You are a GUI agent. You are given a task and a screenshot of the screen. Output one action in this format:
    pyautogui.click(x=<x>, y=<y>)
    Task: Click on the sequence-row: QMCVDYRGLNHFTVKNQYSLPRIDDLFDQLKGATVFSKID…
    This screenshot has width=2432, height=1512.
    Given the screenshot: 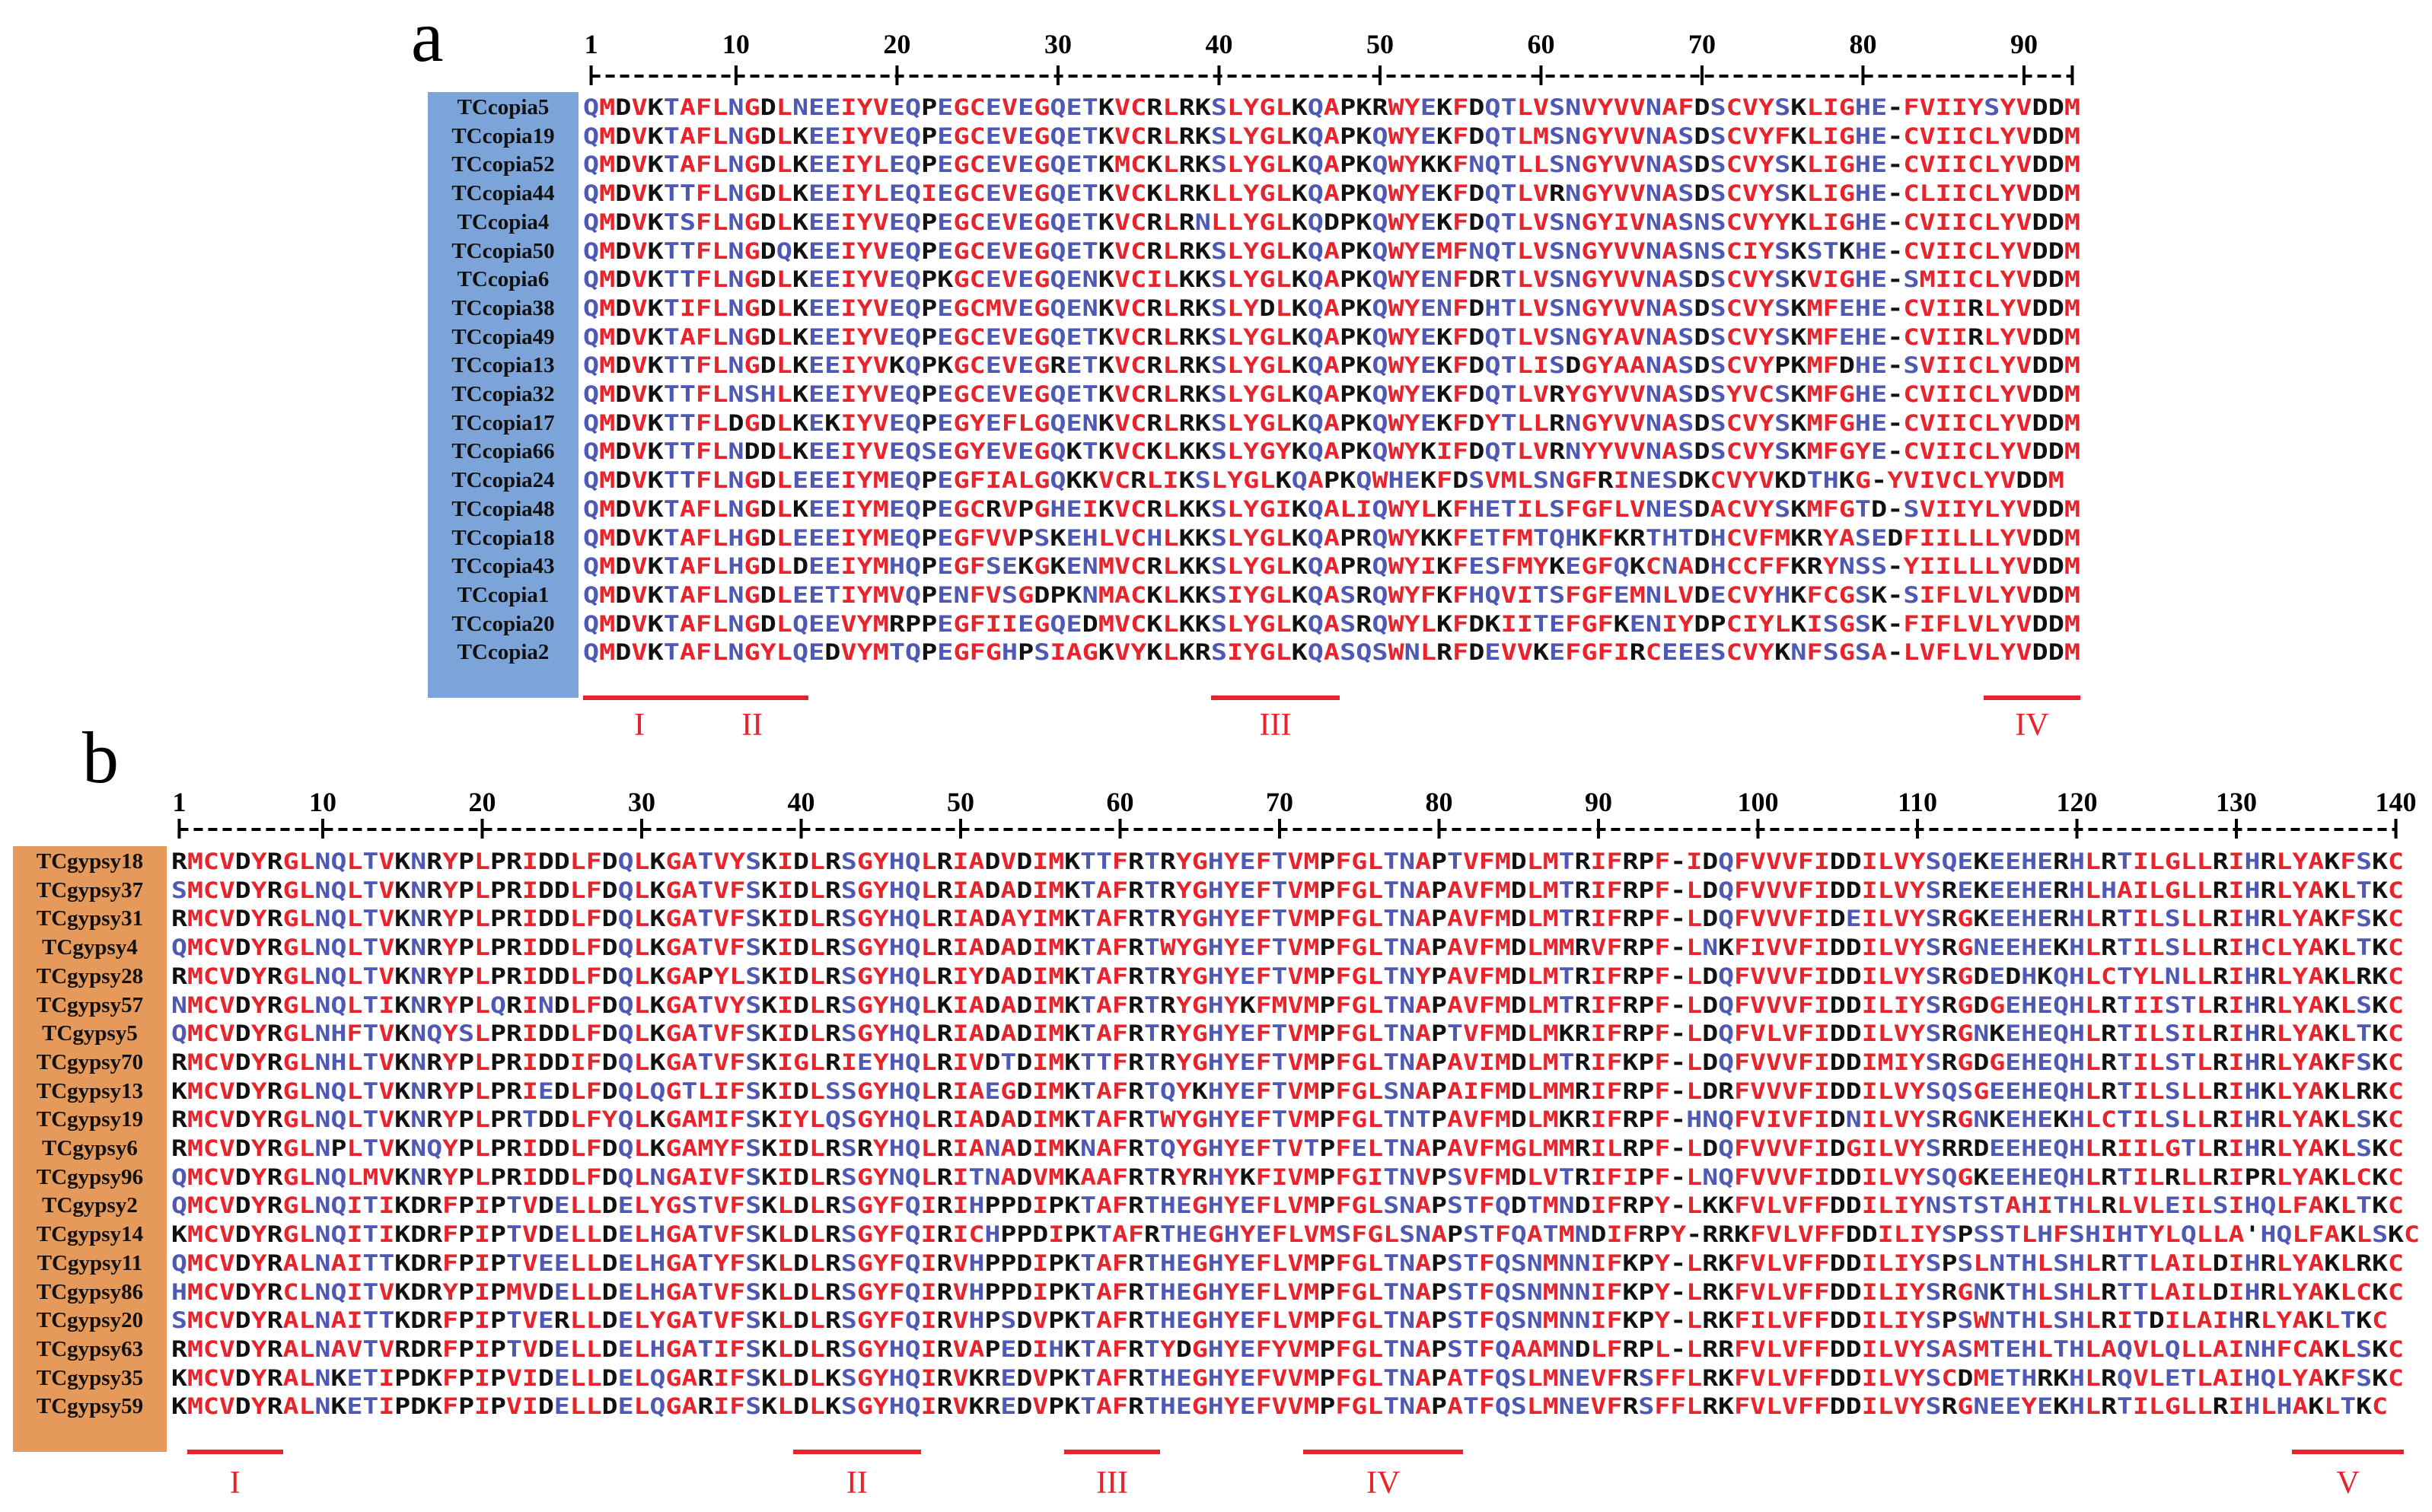 What is the action you would take?
    pyautogui.click(x=1287, y=1033)
    